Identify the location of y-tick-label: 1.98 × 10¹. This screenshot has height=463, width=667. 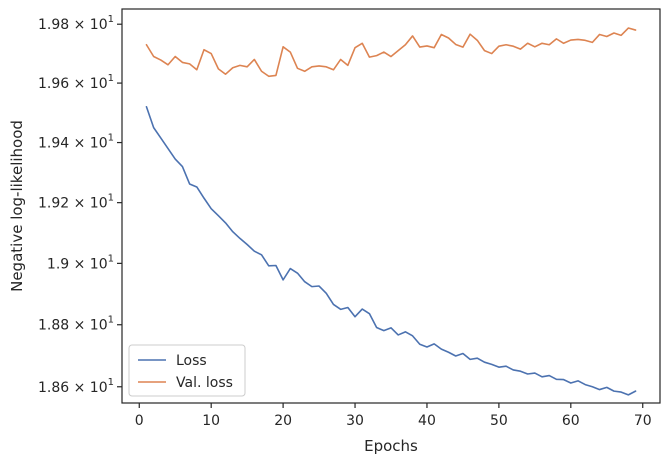
(76, 23).